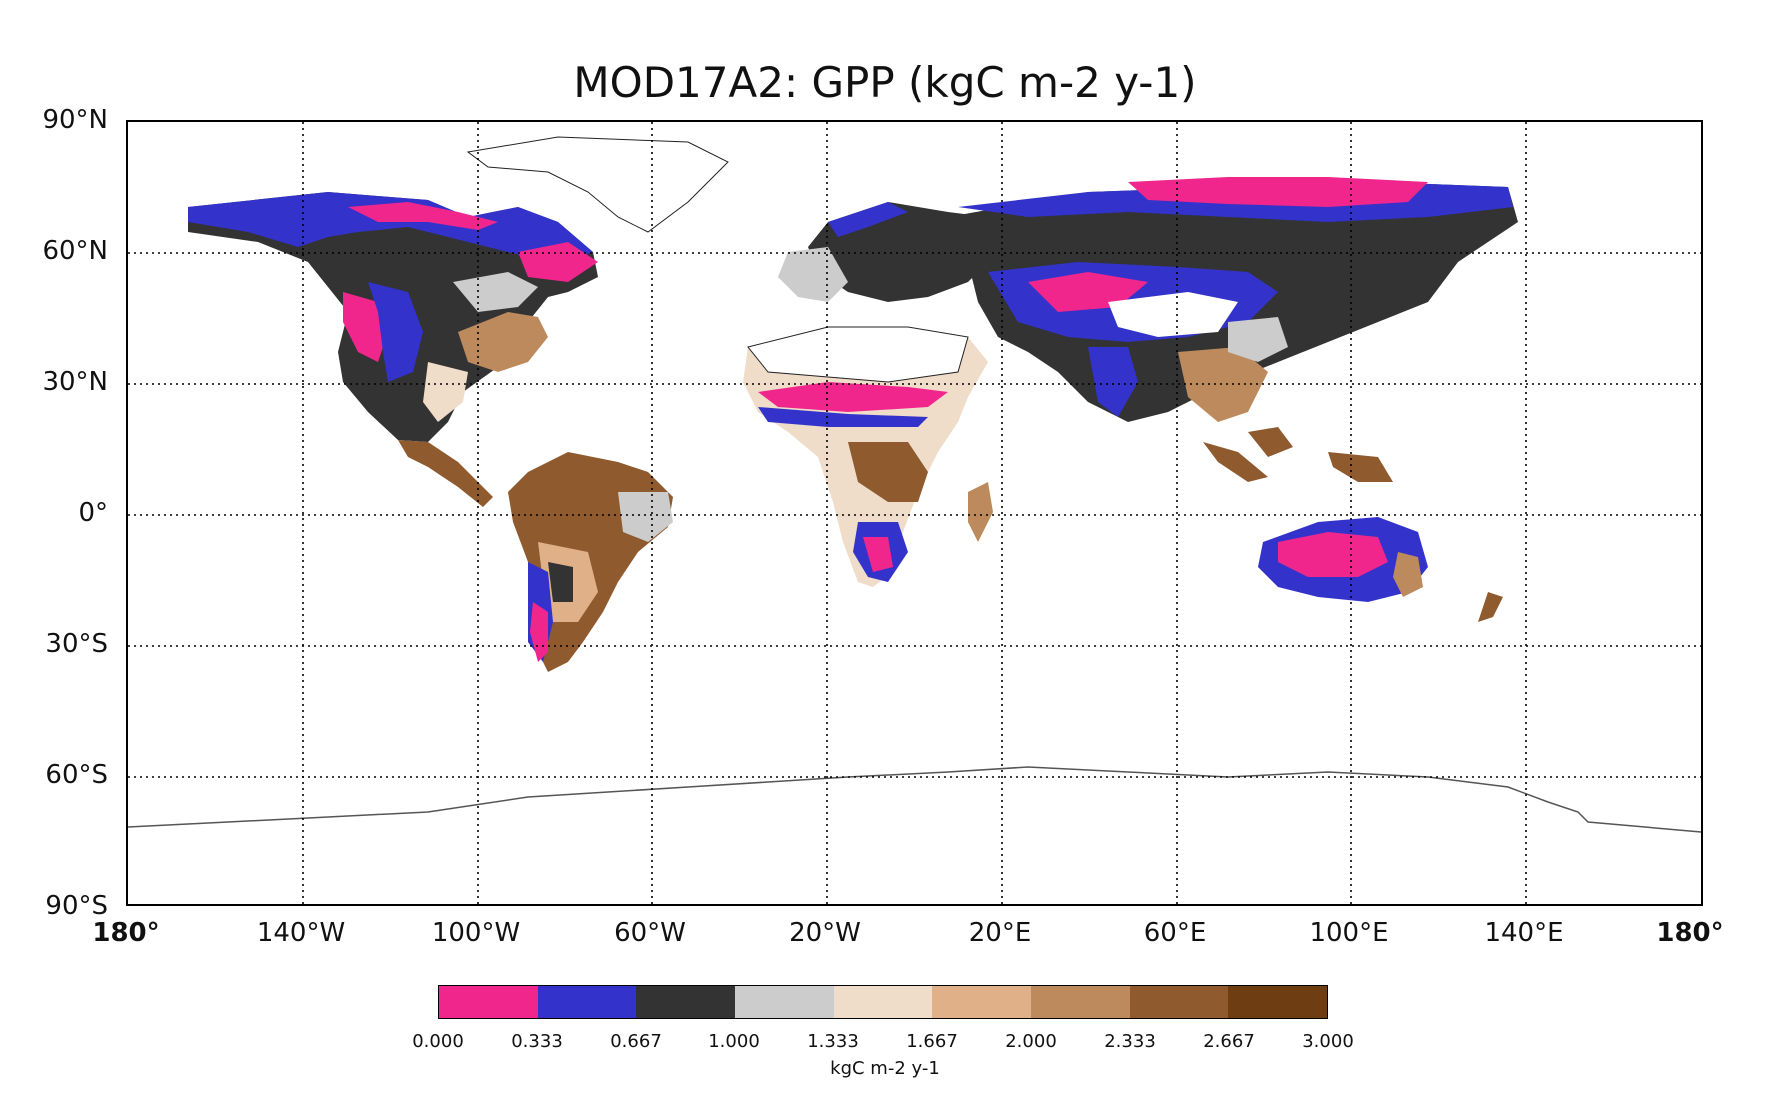 This screenshot has height=1112, width=1770. What do you see at coordinates (1000, 933) in the screenshot?
I see `lon-label-20e: 20°E` at bounding box center [1000, 933].